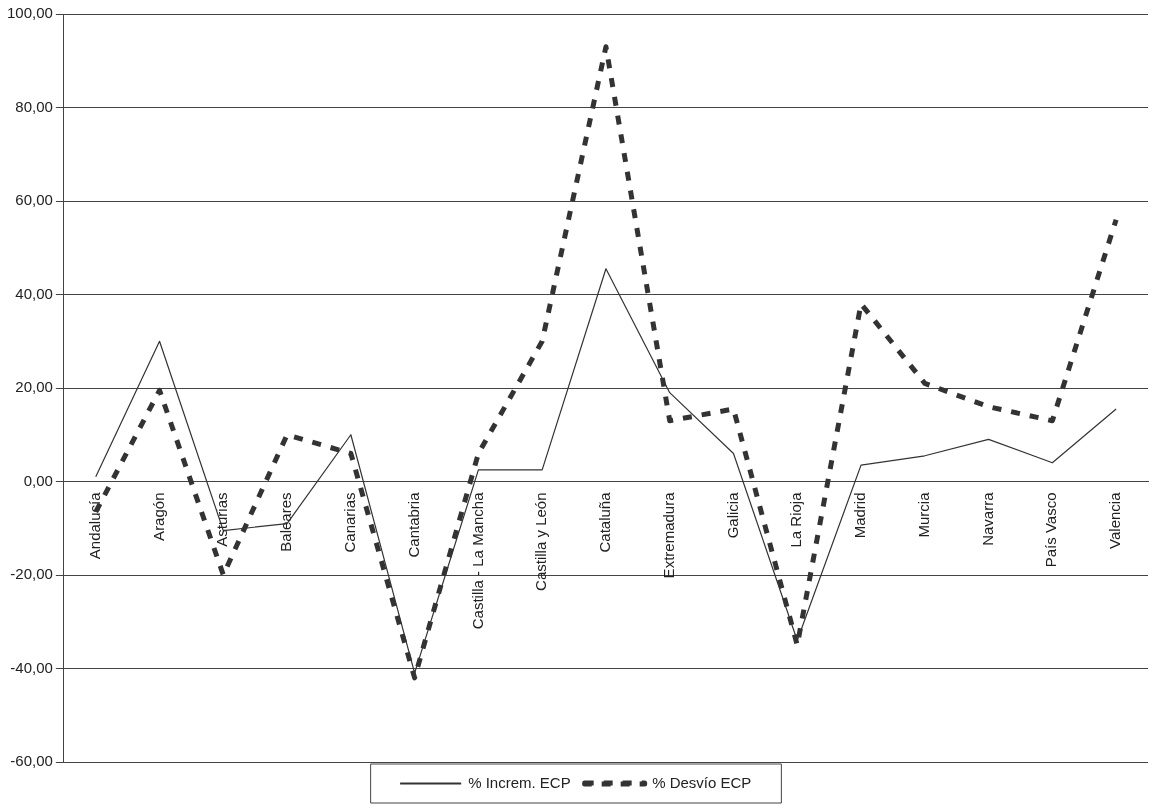 The height and width of the screenshot is (807, 1156). What do you see at coordinates (668, 535) in the screenshot?
I see `x-tick-label: Extremadura` at bounding box center [668, 535].